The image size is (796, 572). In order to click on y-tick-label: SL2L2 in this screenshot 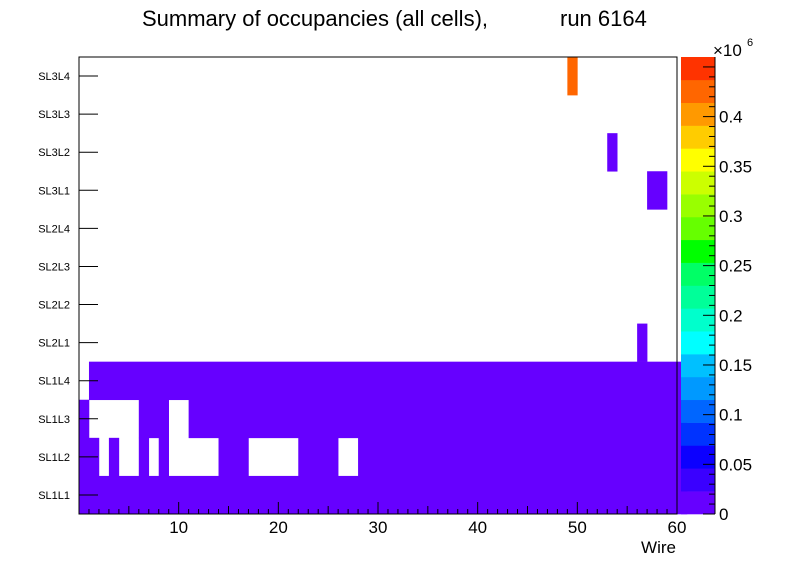, I will do `click(54, 306)`.